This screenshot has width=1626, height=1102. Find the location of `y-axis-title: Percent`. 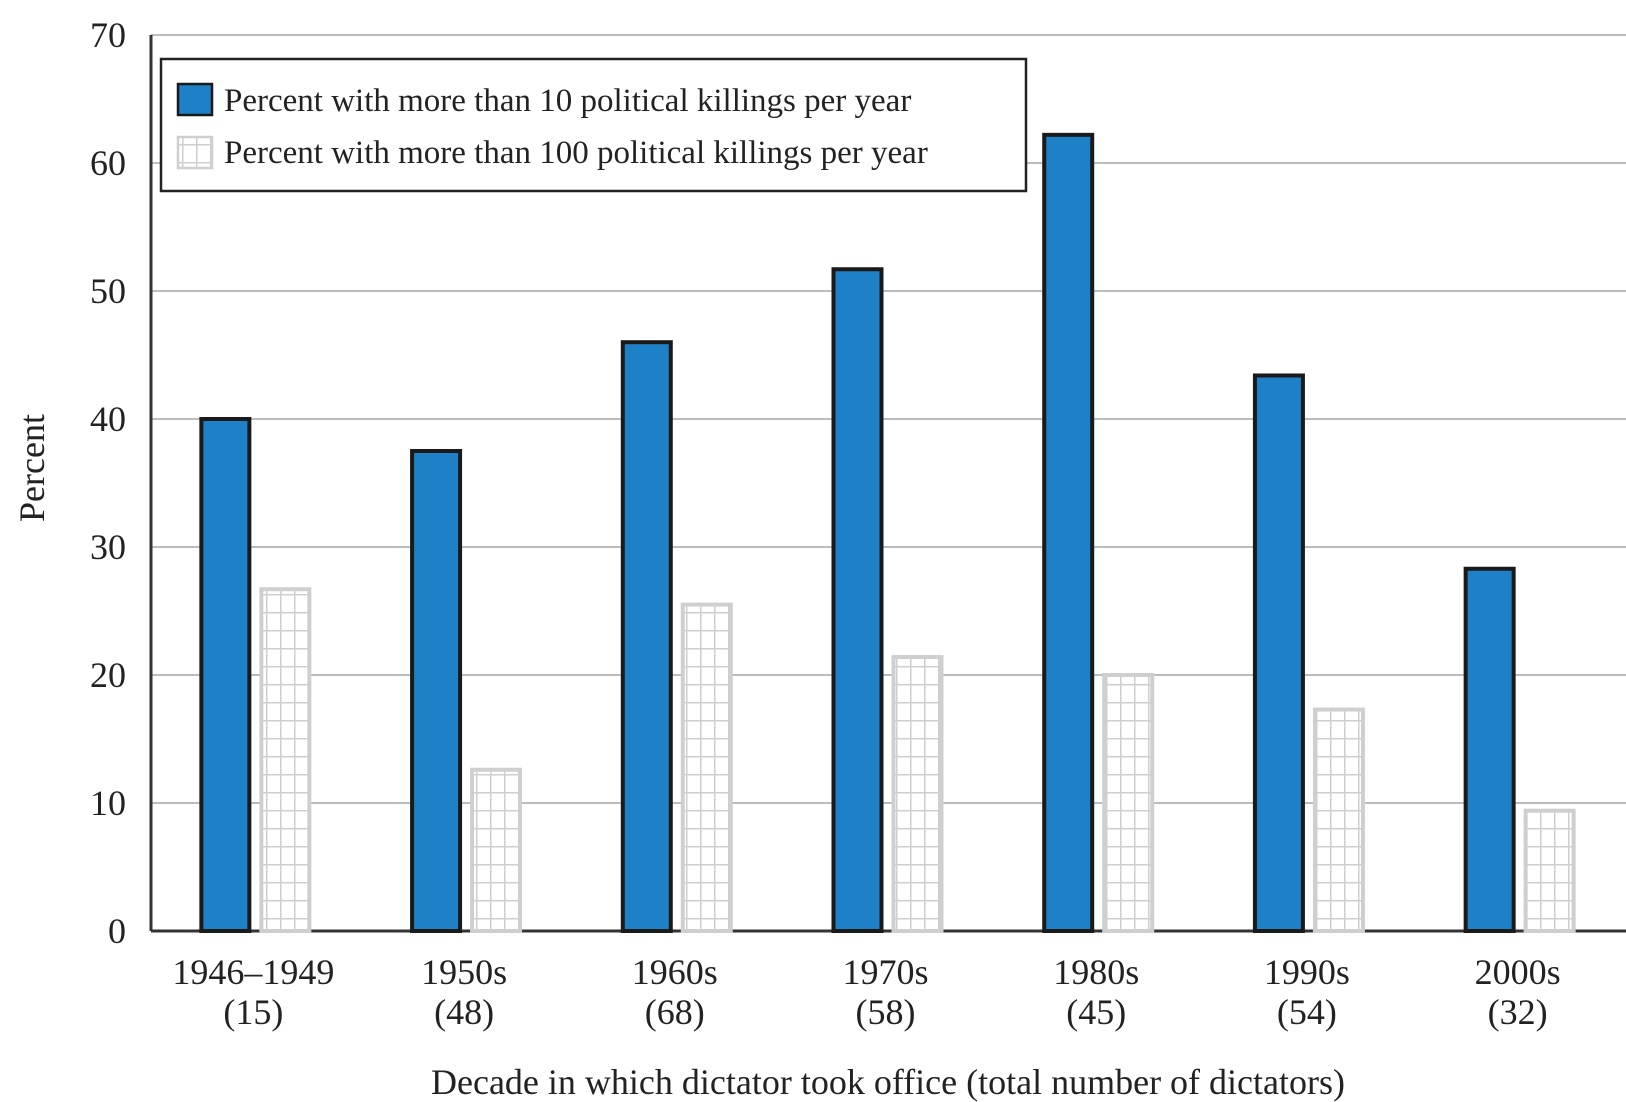

y-axis-title: Percent is located at coordinates (32, 468).